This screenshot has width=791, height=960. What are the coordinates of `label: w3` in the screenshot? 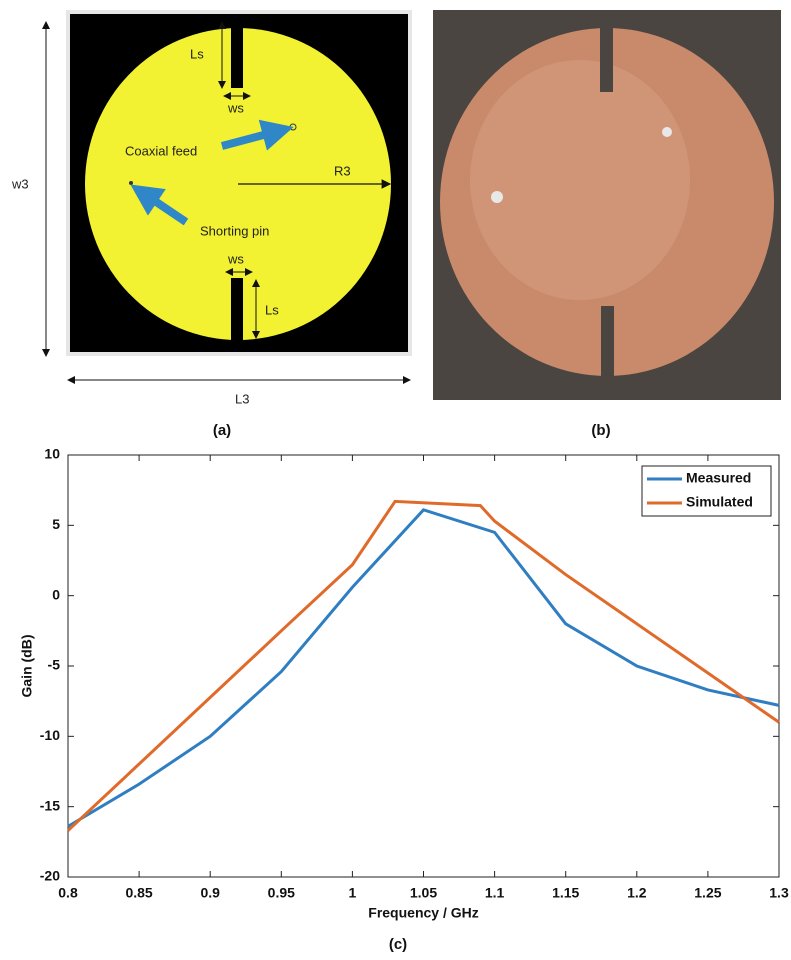 It's located at (20, 183).